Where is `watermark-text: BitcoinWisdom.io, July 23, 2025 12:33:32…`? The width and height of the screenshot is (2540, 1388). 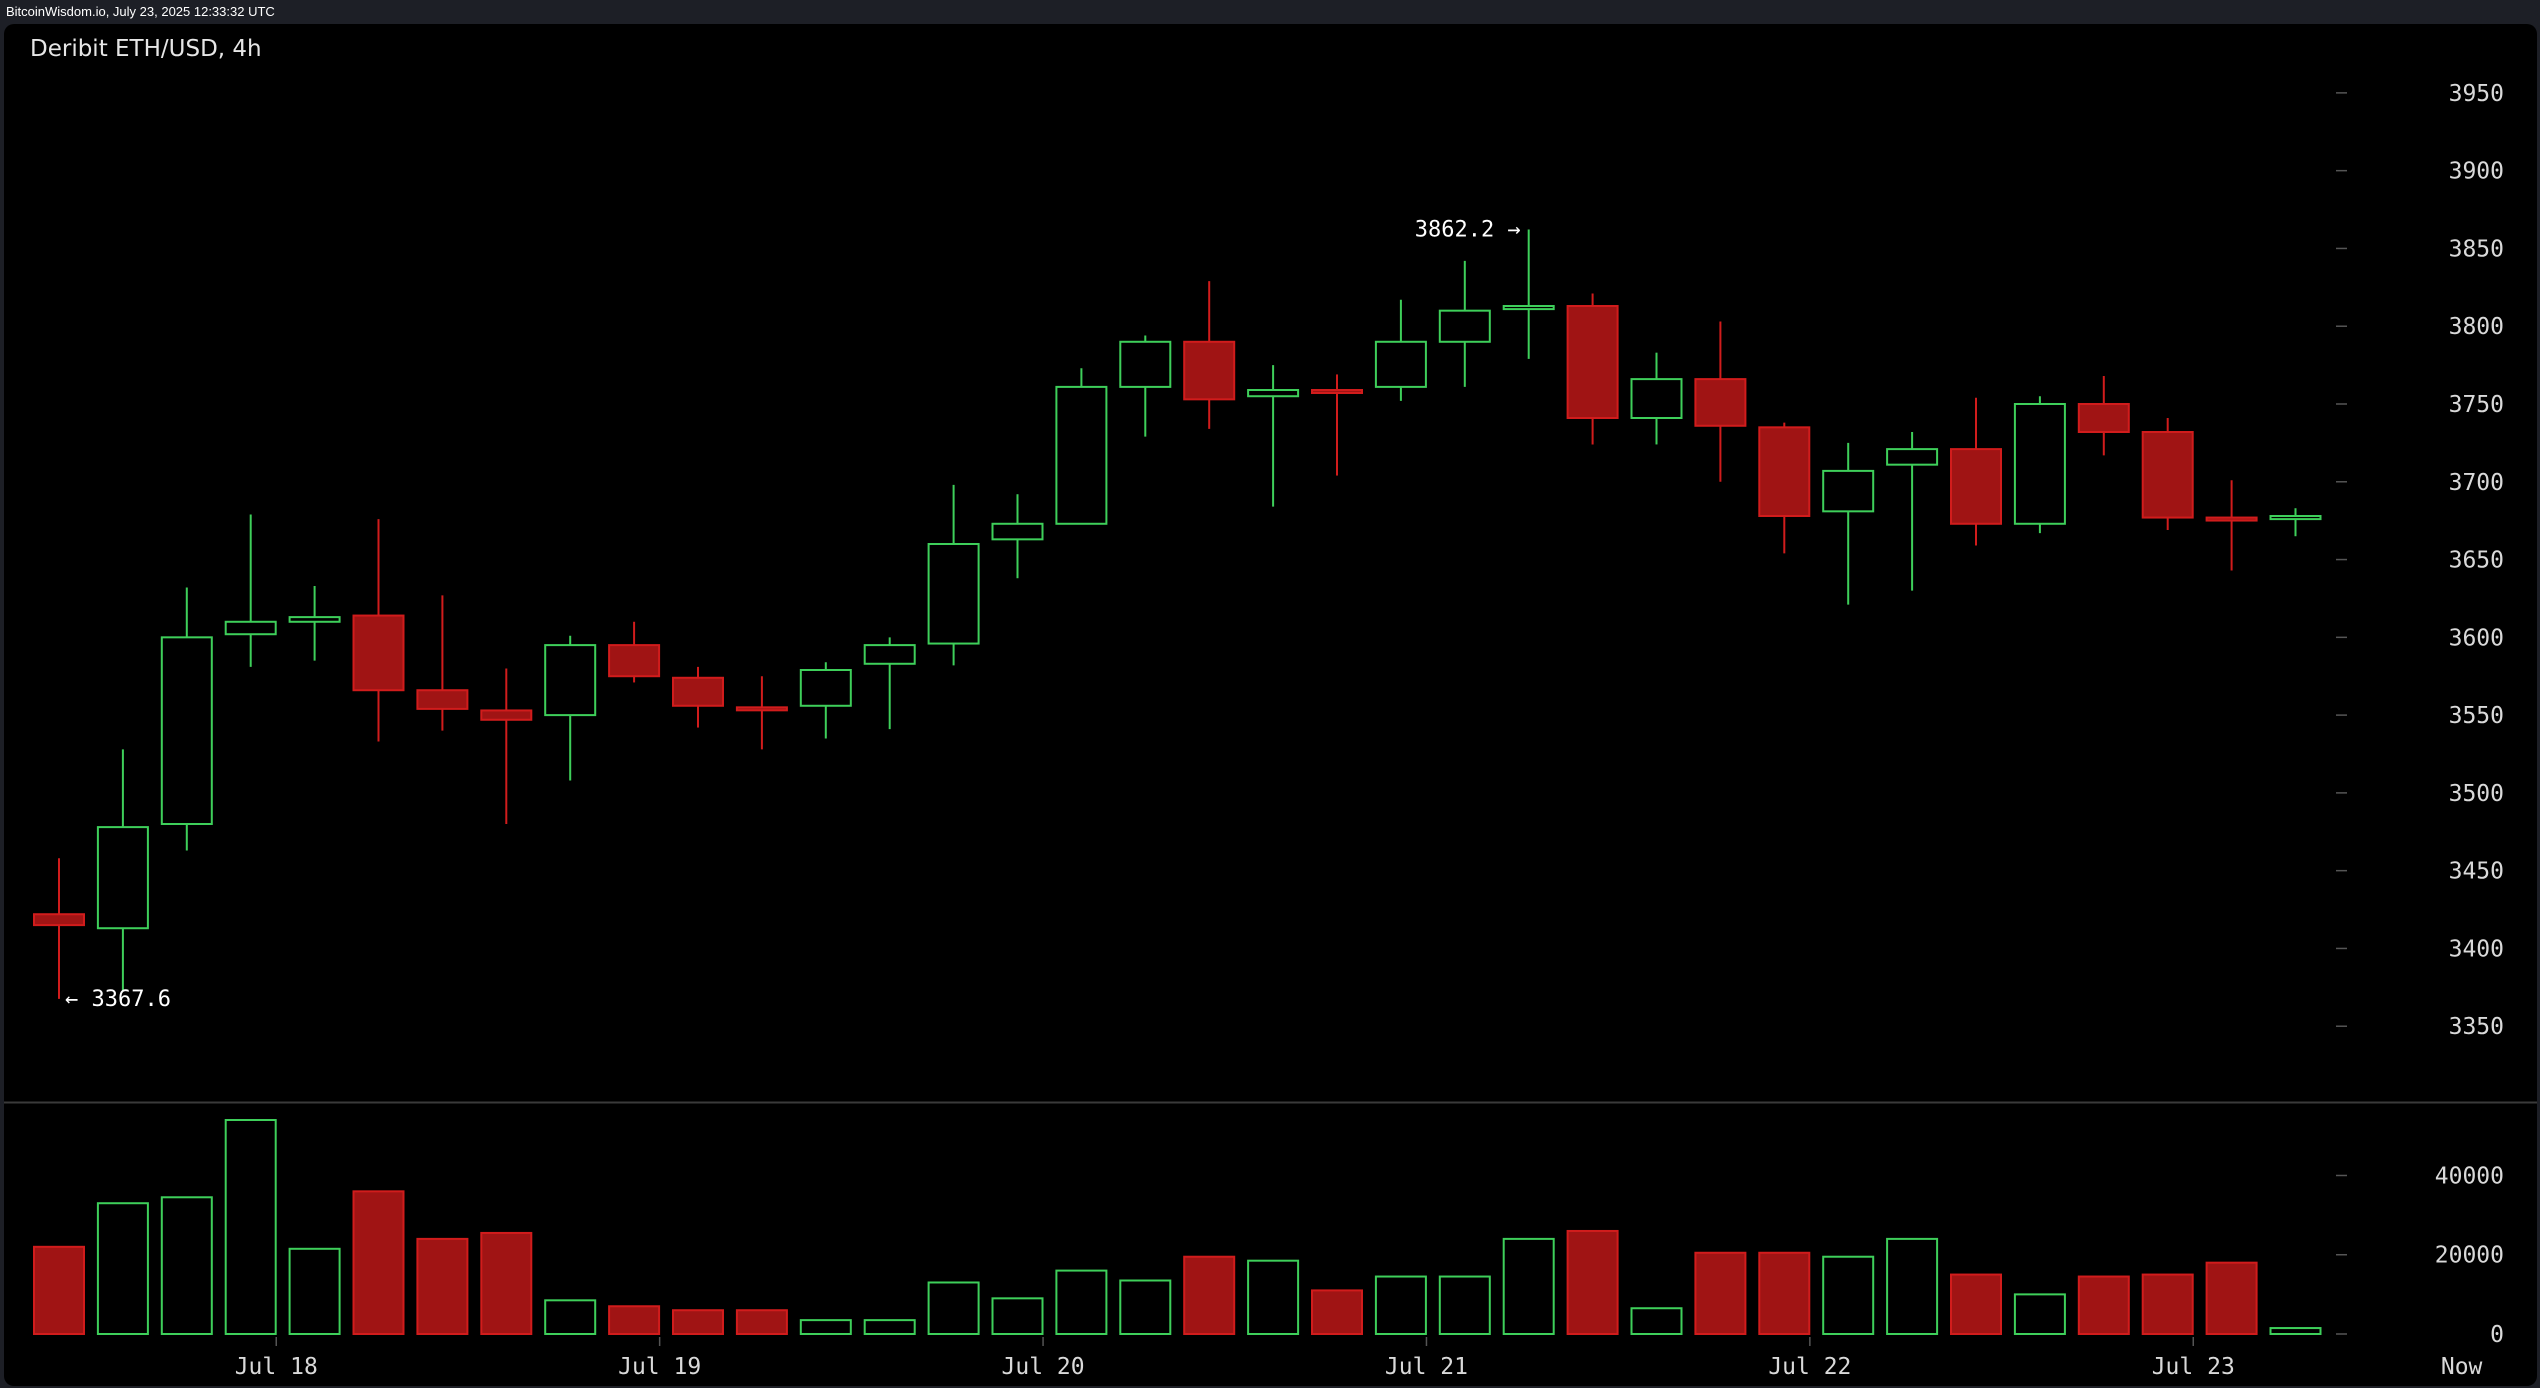 watermark-text: BitcoinWisdom.io, July 23, 2025 12:33:32… is located at coordinates (140, 11).